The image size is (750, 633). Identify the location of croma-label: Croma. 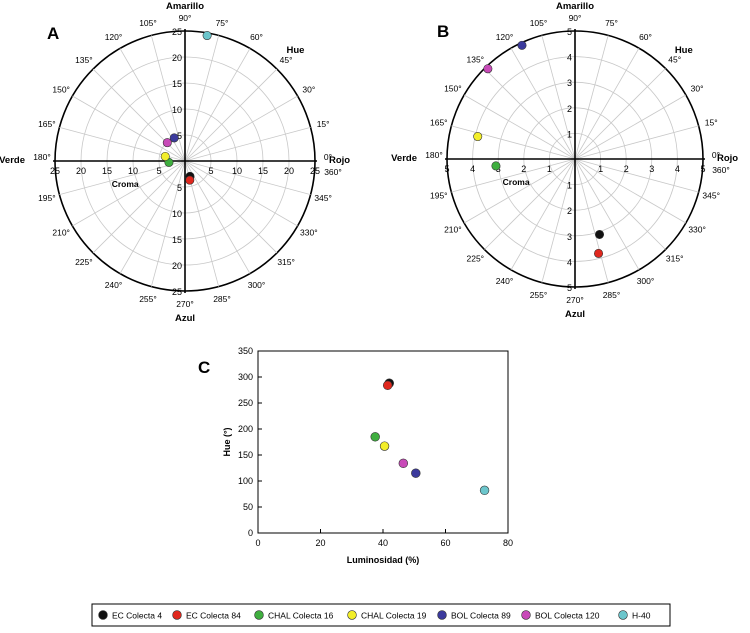
(125, 184).